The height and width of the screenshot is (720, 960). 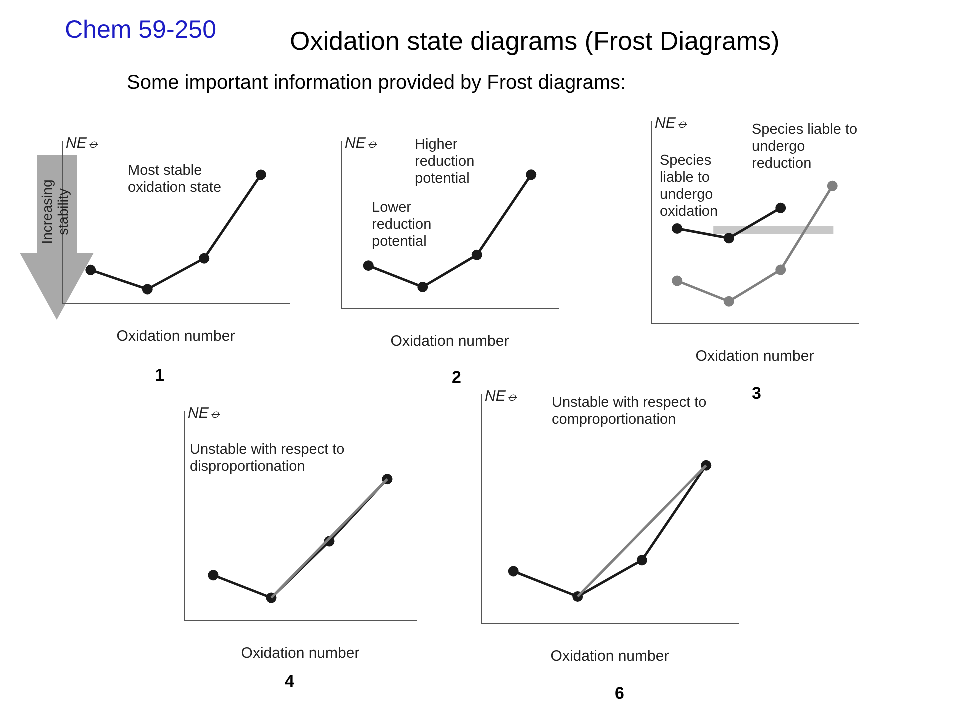 I want to click on annotation: Lower reduction potential, so click(x=402, y=225).